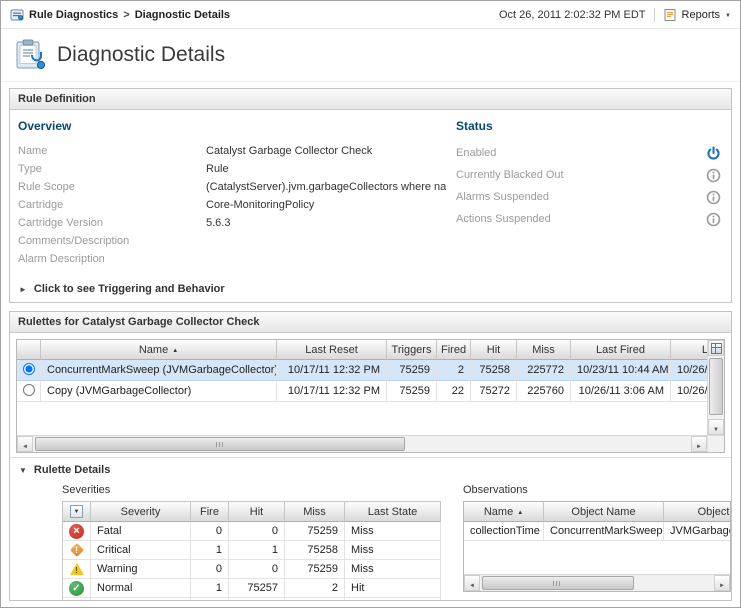  Describe the element at coordinates (370, 289) in the screenshot. I see `triggering-behavior-expander: Click to see Triggering and Behavior` at that location.